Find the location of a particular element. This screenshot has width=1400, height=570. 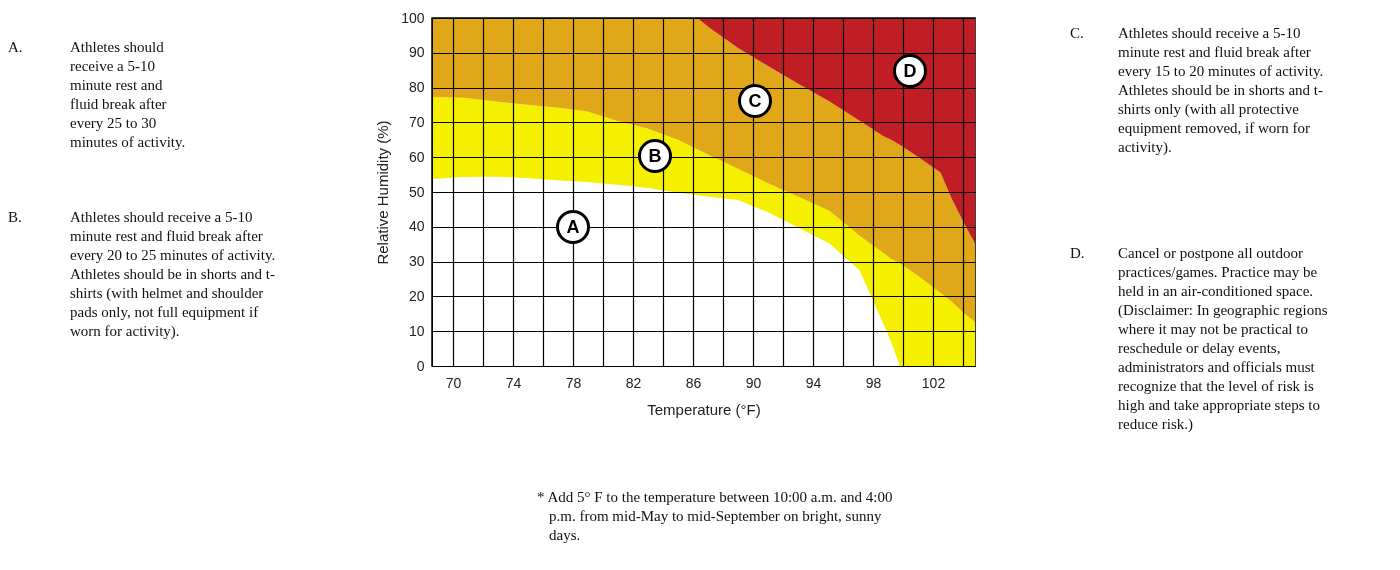

x-tick-label: 70 is located at coordinates (453, 382).